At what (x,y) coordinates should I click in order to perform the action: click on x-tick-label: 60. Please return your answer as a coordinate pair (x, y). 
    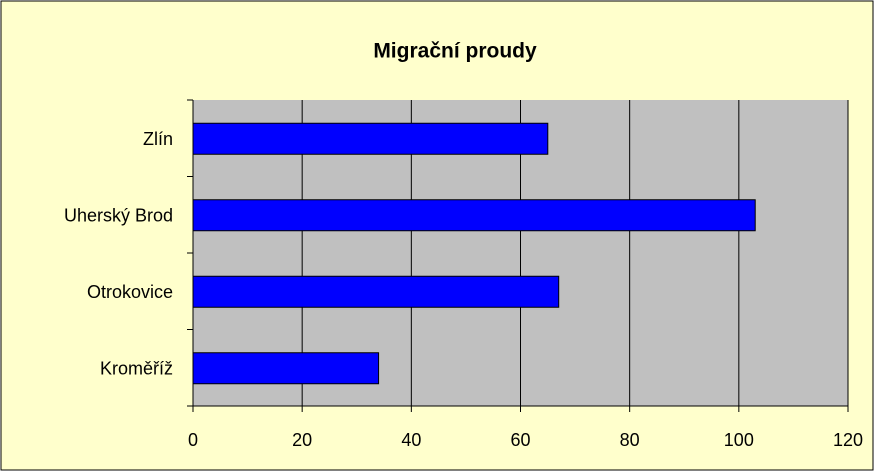
    Looking at the image, I should click on (520, 440).